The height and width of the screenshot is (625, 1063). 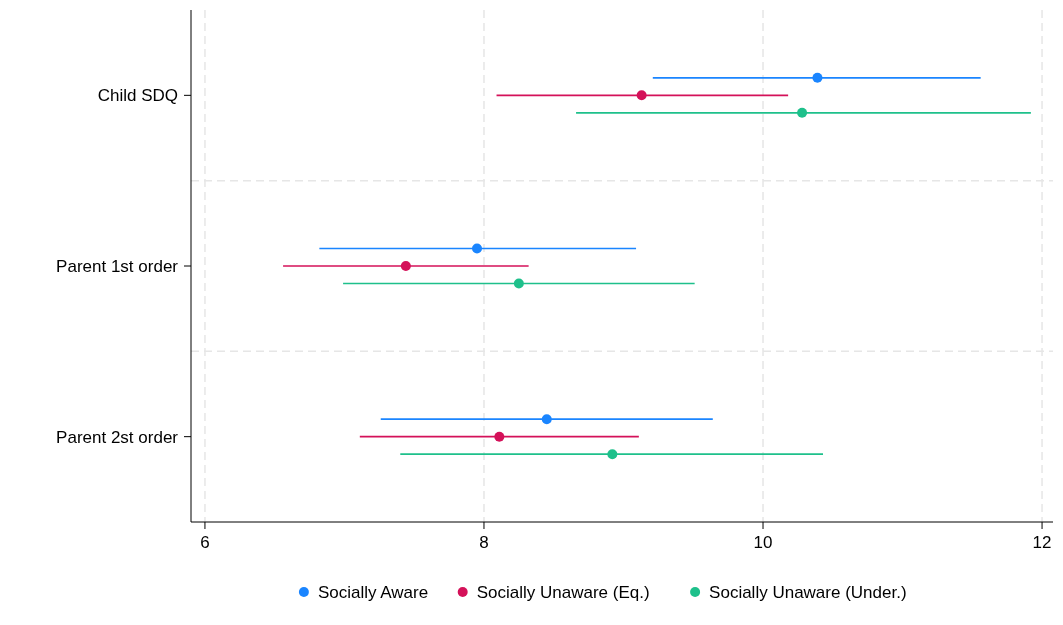 What do you see at coordinates (763, 542) in the screenshot?
I see `x-tick-label: 10` at bounding box center [763, 542].